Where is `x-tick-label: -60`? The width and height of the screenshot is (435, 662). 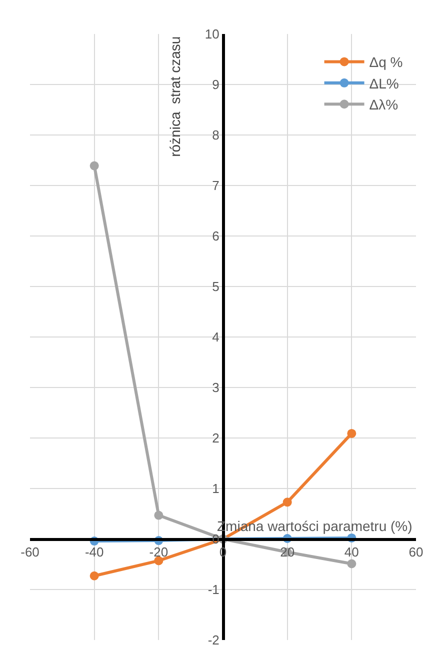
x-tick-label: -60 is located at coordinates (30, 552).